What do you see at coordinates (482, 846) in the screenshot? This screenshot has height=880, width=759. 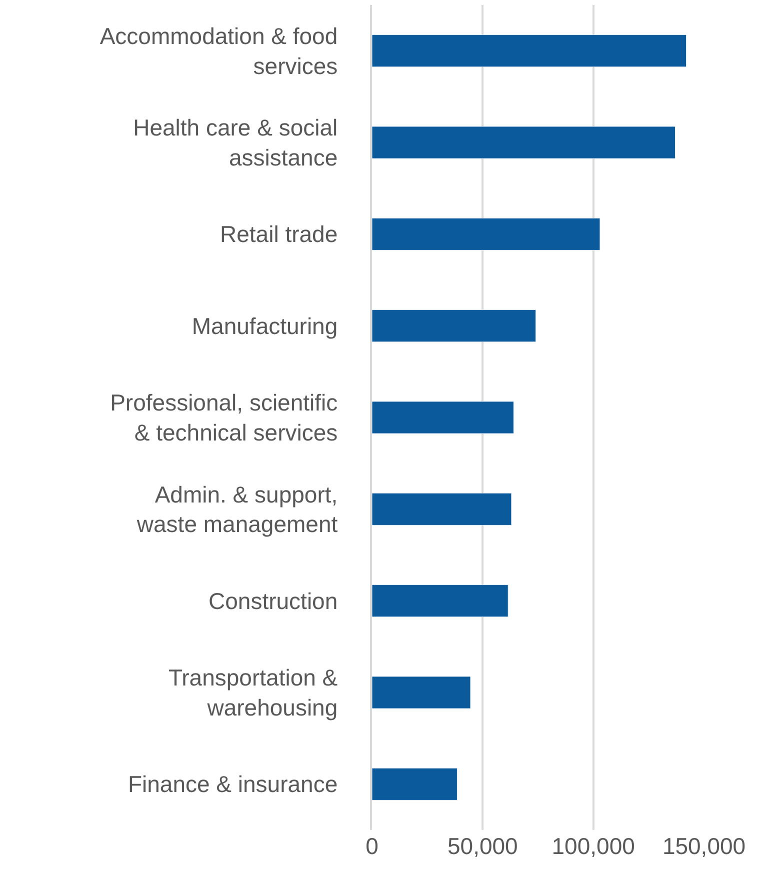 I see `x-tick-label: 50,000` at bounding box center [482, 846].